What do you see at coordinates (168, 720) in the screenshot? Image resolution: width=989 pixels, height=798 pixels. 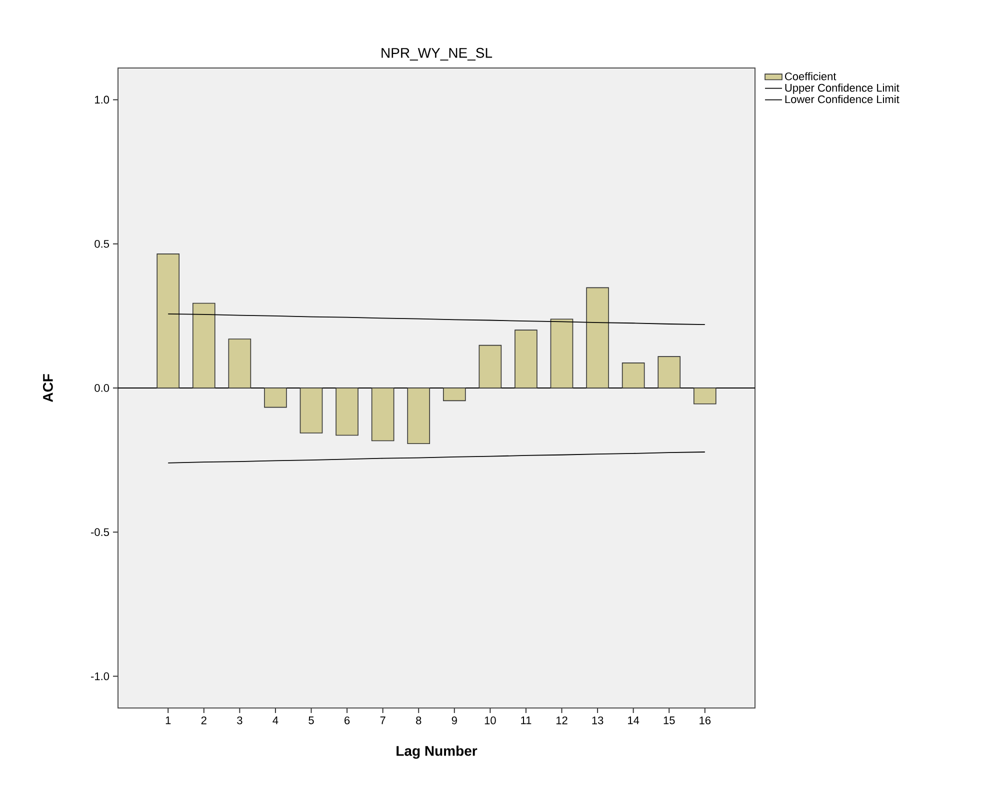 I see `x-tick-label: 1` at bounding box center [168, 720].